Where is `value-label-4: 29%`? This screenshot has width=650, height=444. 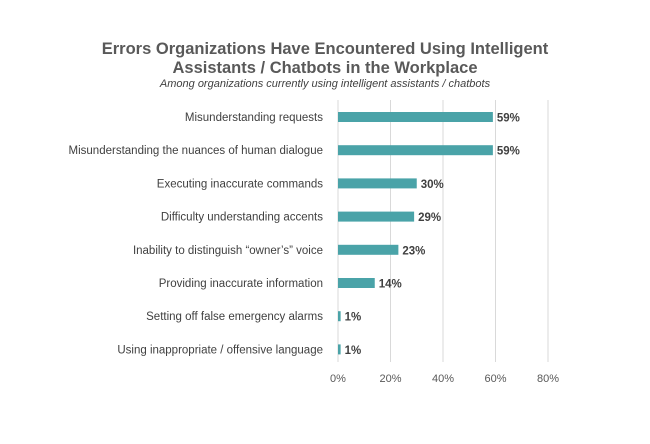 value-label-4: 29% is located at coordinates (429, 218).